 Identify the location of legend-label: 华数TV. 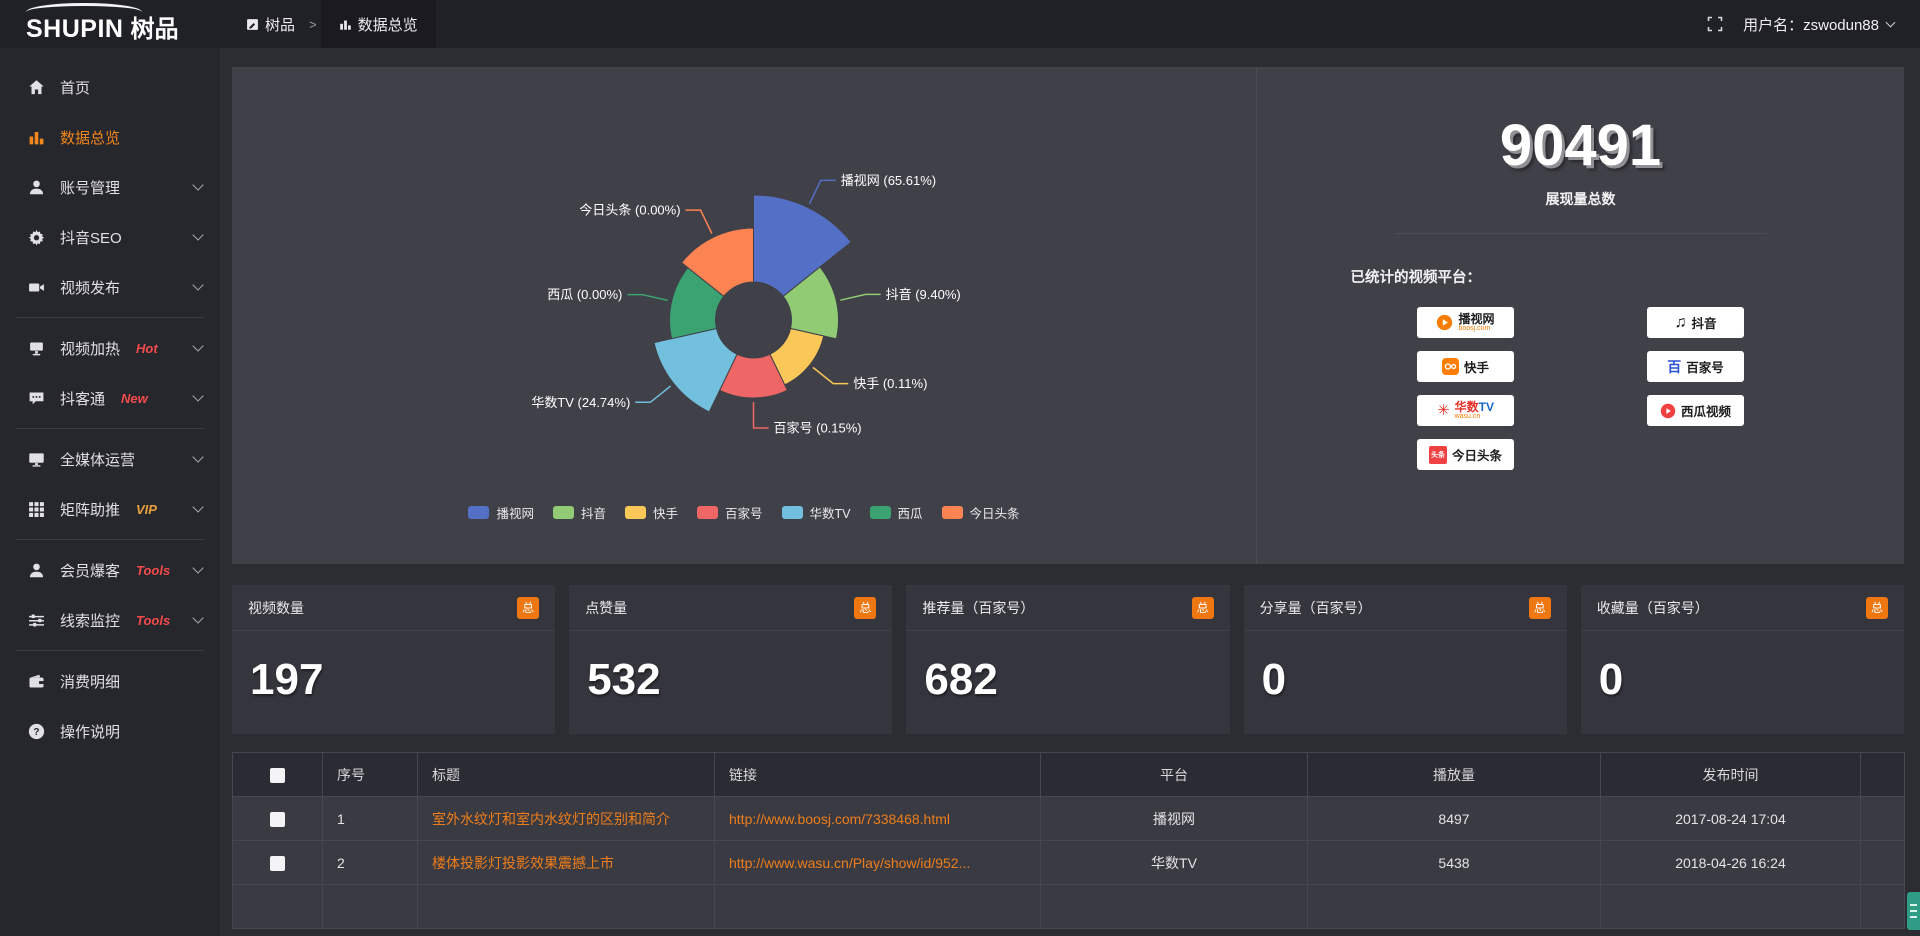
(830, 514).